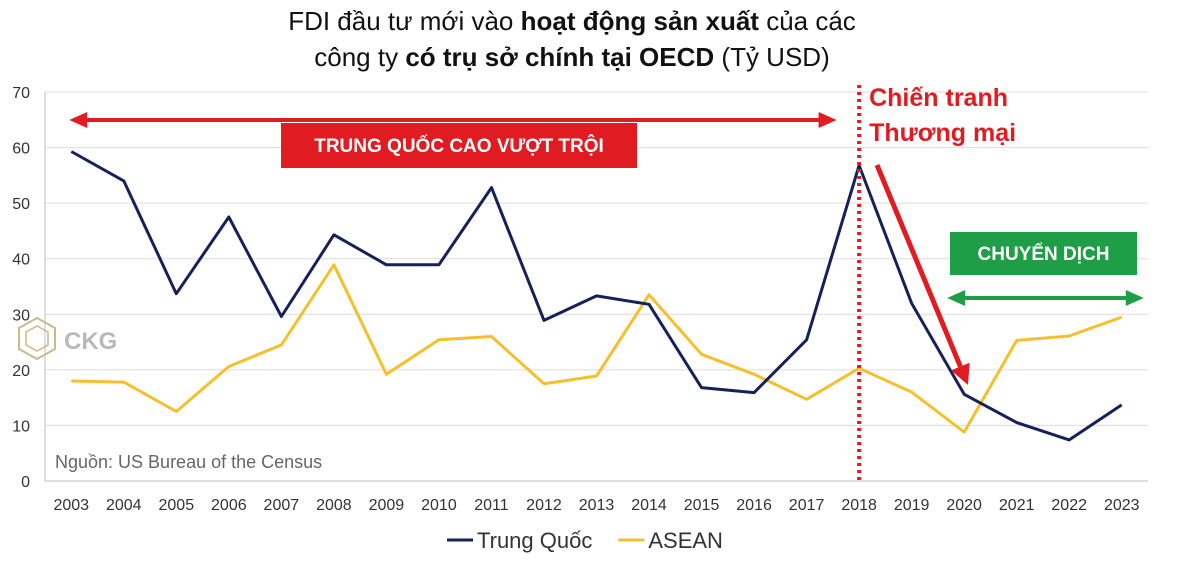 This screenshot has width=1200, height=564. I want to click on shift-banner-label: CHUYỂN DỊCH, so click(1044, 254).